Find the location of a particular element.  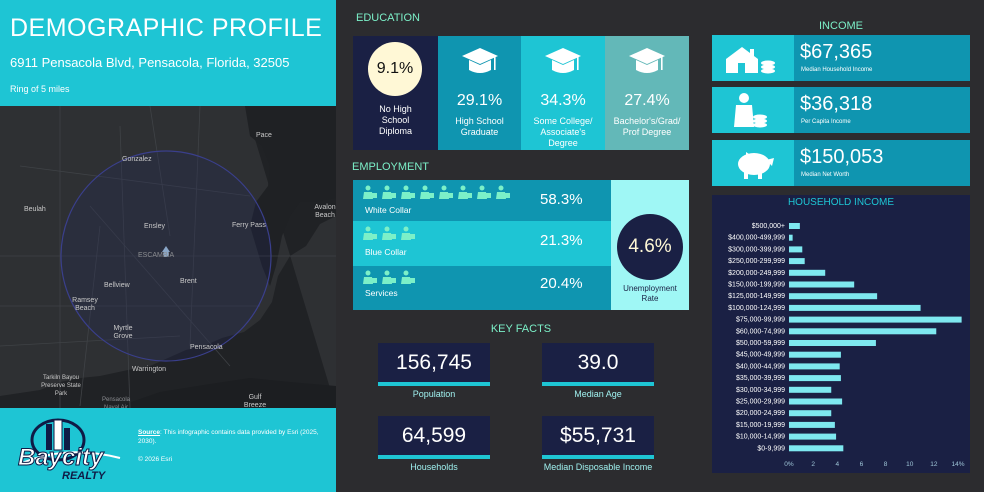

income-value: $67,365 is located at coordinates (836, 52).